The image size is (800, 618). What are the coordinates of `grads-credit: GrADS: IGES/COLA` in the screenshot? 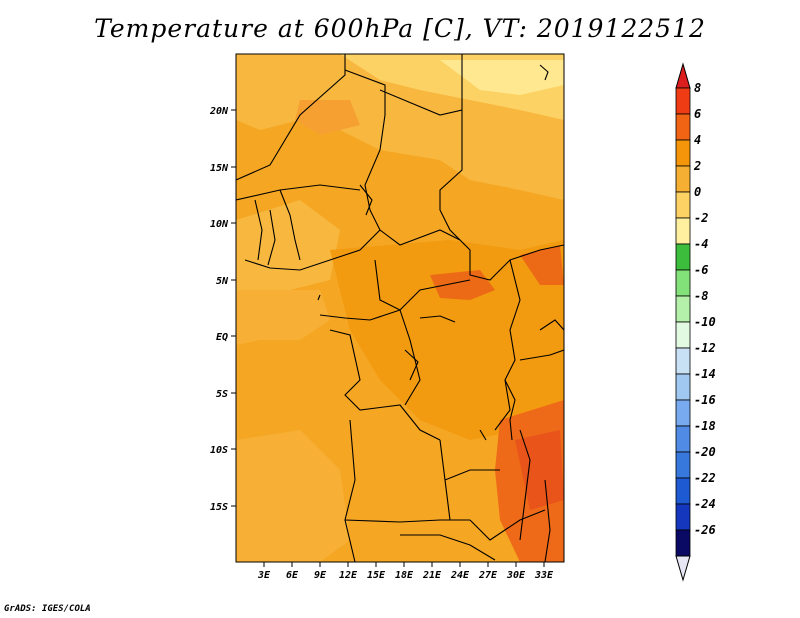 It's located at (47, 609).